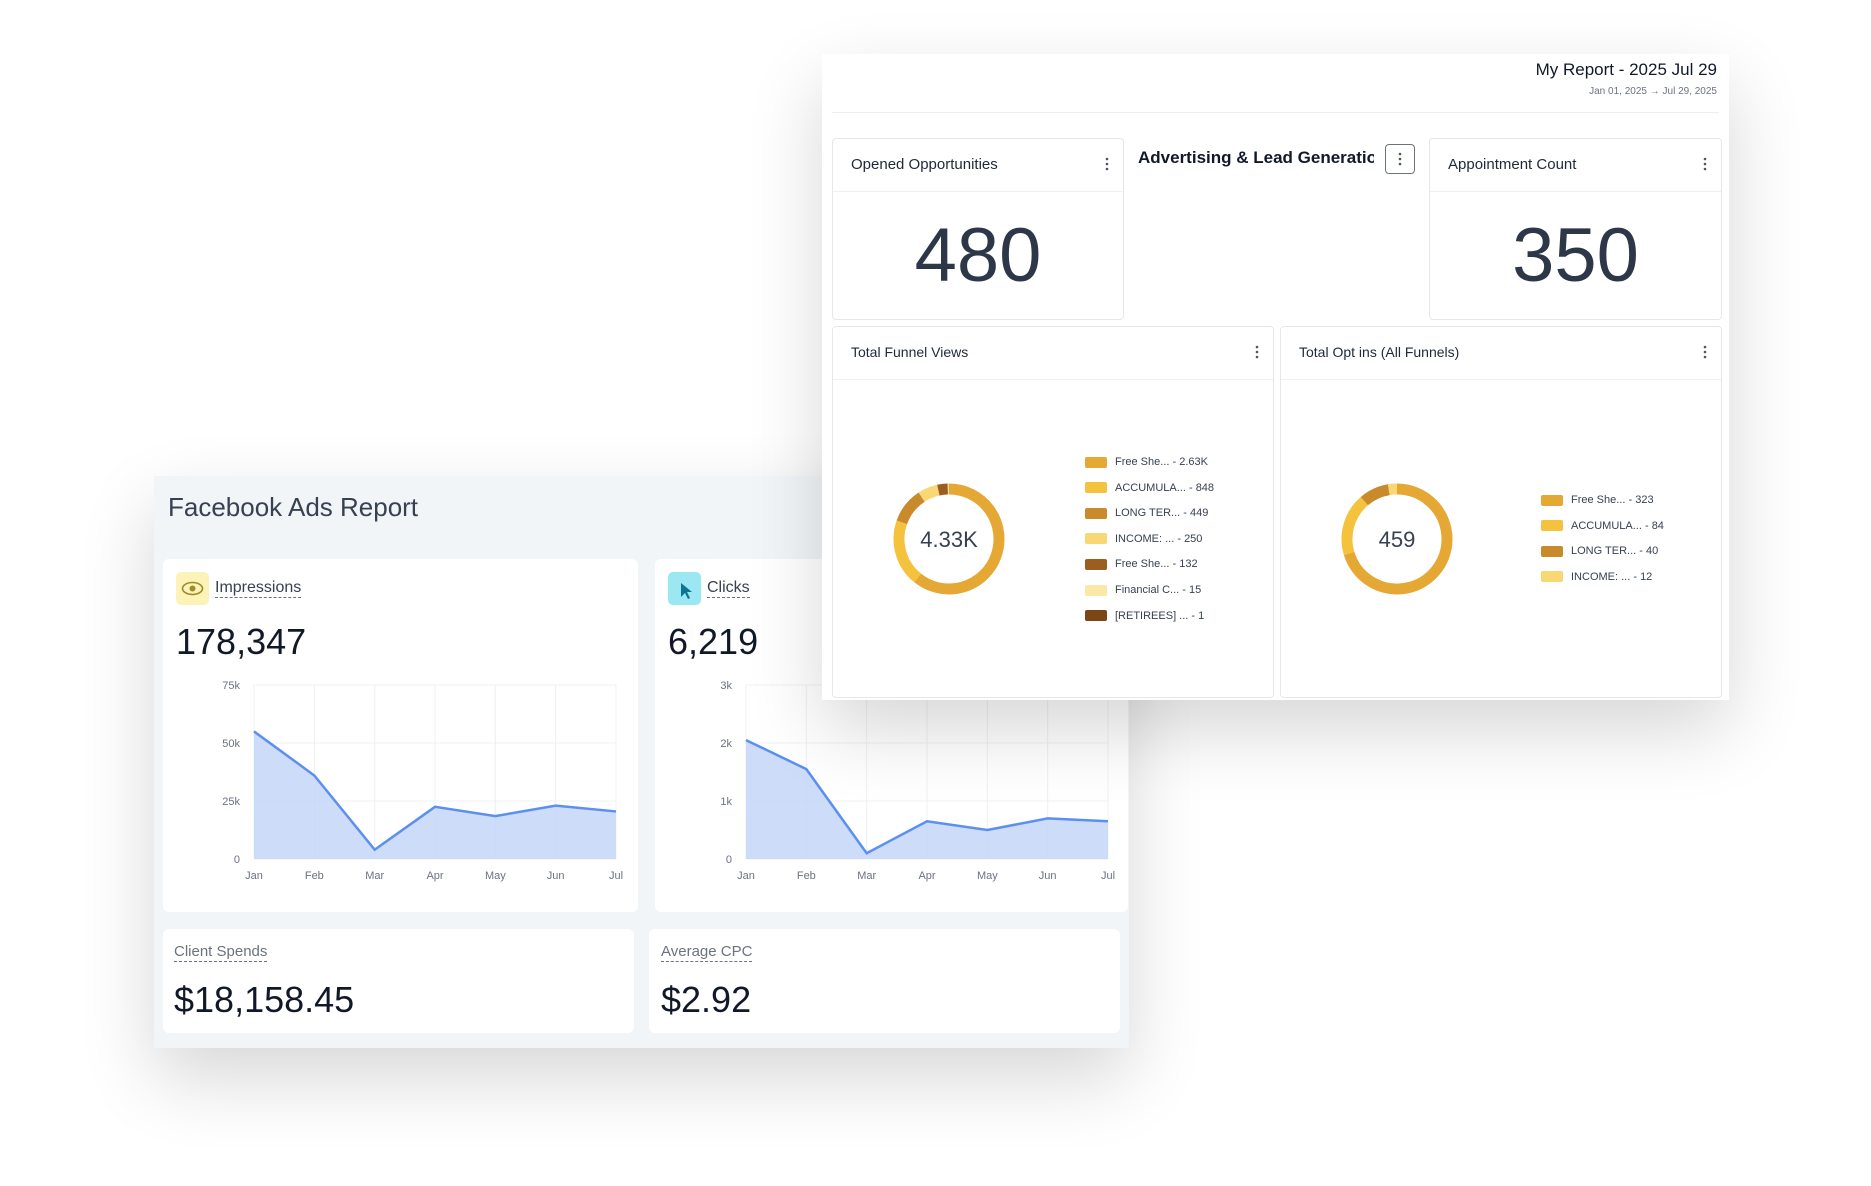  Describe the element at coordinates (1108, 876) in the screenshot. I see `x-tick-label: Jul` at that location.